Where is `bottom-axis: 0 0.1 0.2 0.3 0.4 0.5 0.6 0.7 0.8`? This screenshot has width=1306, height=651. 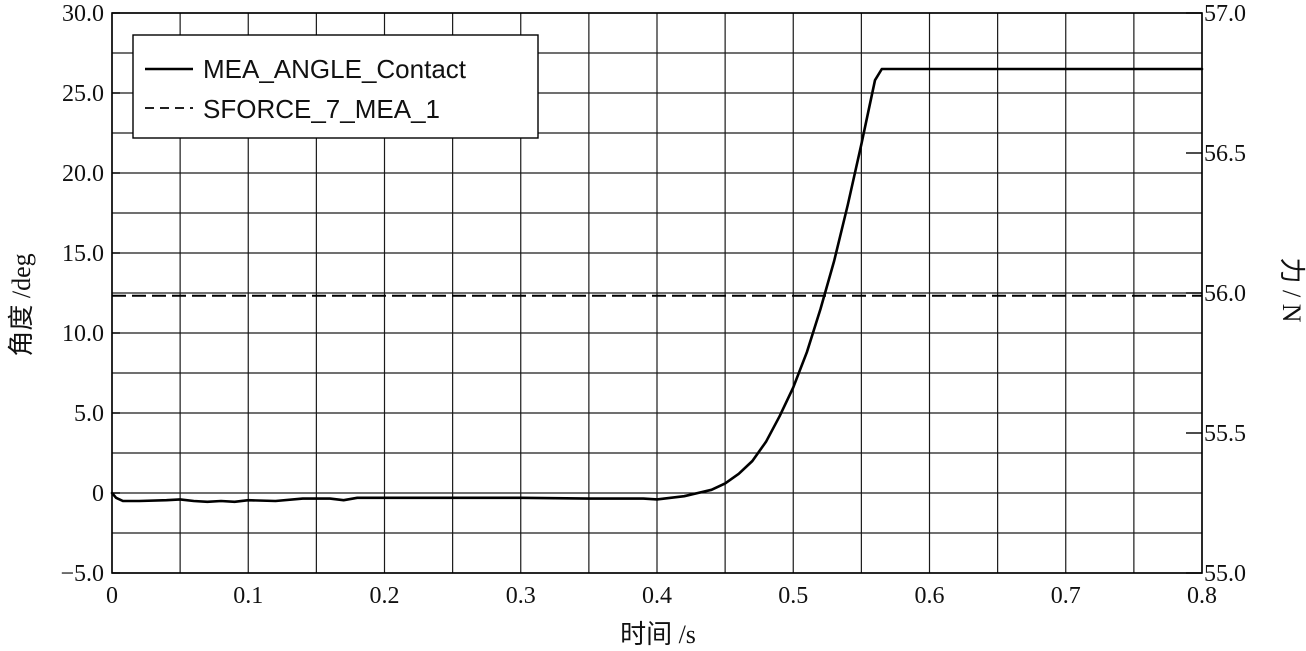 bottom-axis: 0 0.1 0.2 0.3 0.4 0.5 0.6 0.7 0.8 is located at coordinates (661, 596).